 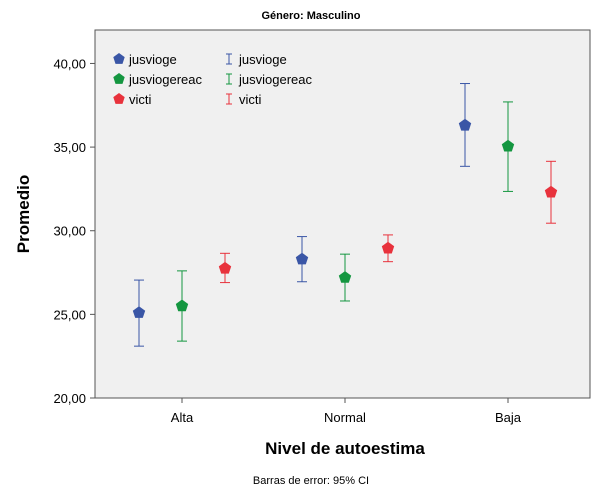 I want to click on chart-title: Género: Masculino, so click(x=310, y=16).